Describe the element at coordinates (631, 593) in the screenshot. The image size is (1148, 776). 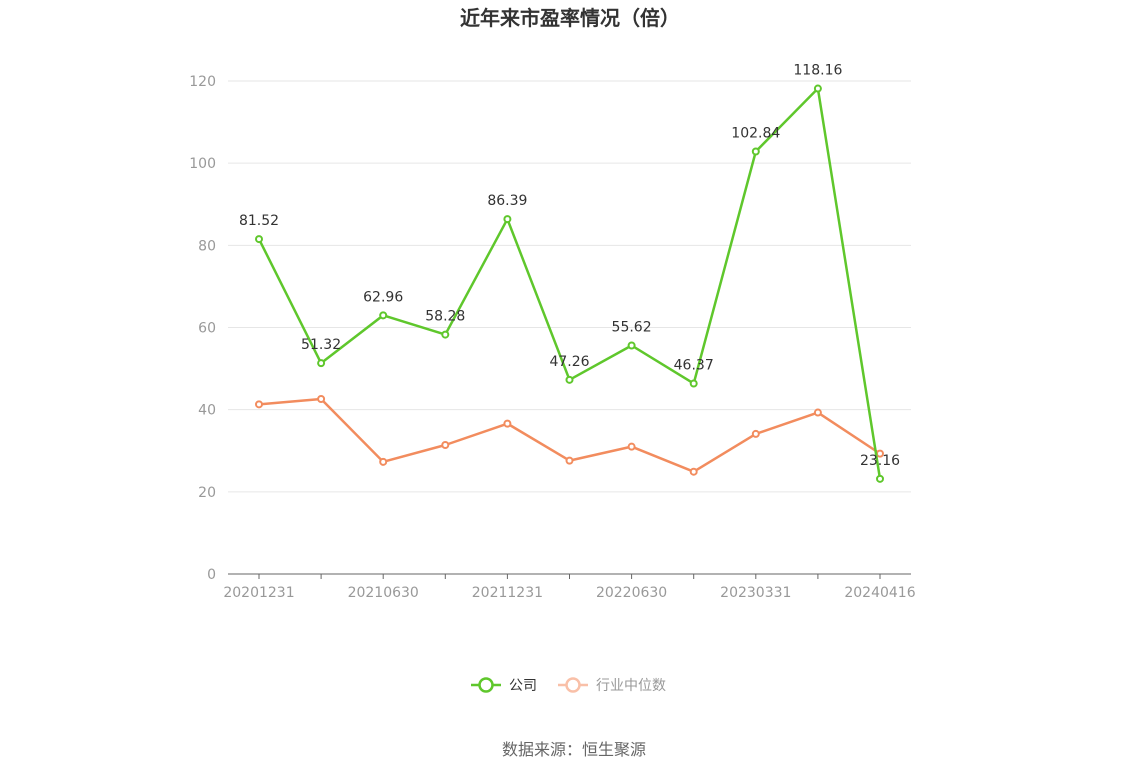
I see `x-tick-label: 20220630` at that location.